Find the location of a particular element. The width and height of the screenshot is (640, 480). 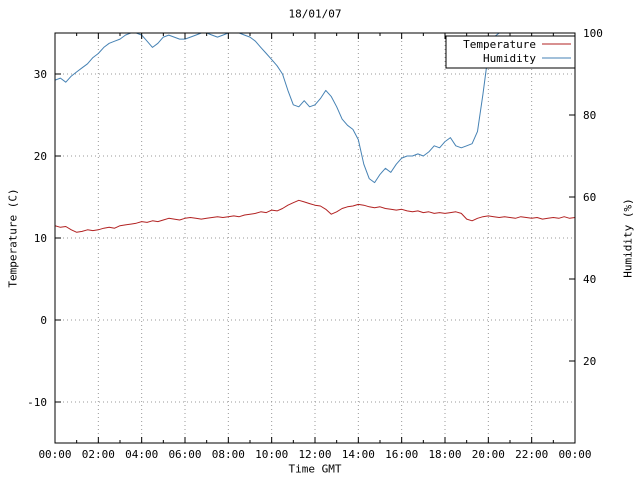

x-tick-label: 10:00 is located at coordinates (271, 454).